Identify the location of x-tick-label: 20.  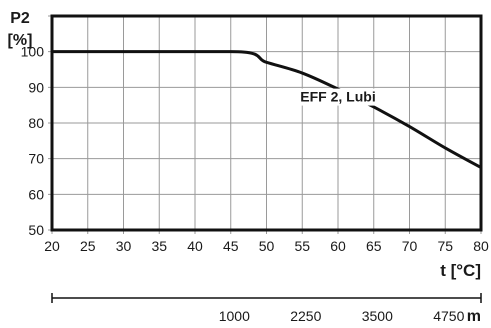
(52, 246).